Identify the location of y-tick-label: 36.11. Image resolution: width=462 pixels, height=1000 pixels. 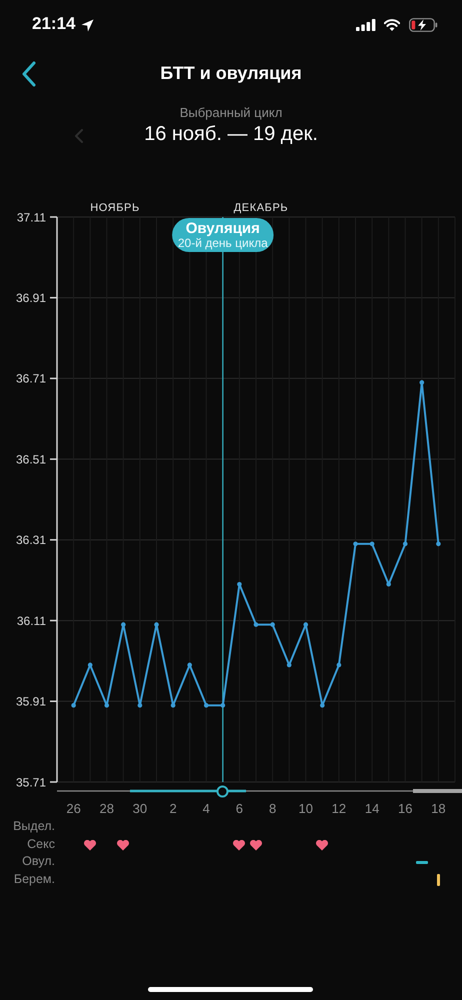
(31, 621).